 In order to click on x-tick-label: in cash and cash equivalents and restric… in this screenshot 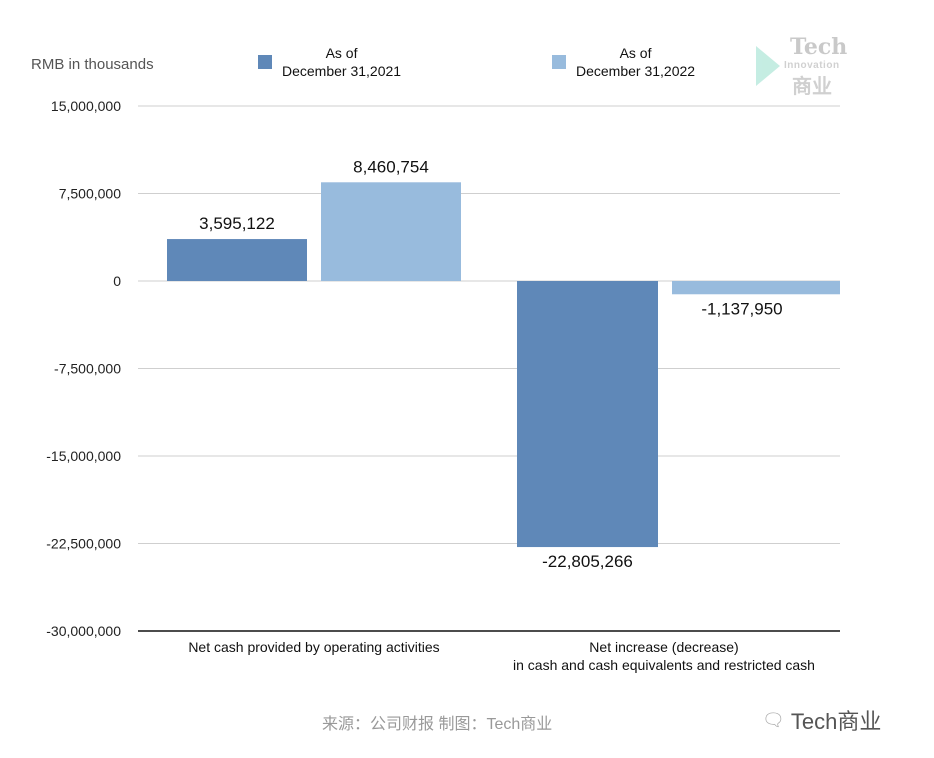, I will do `click(664, 665)`.